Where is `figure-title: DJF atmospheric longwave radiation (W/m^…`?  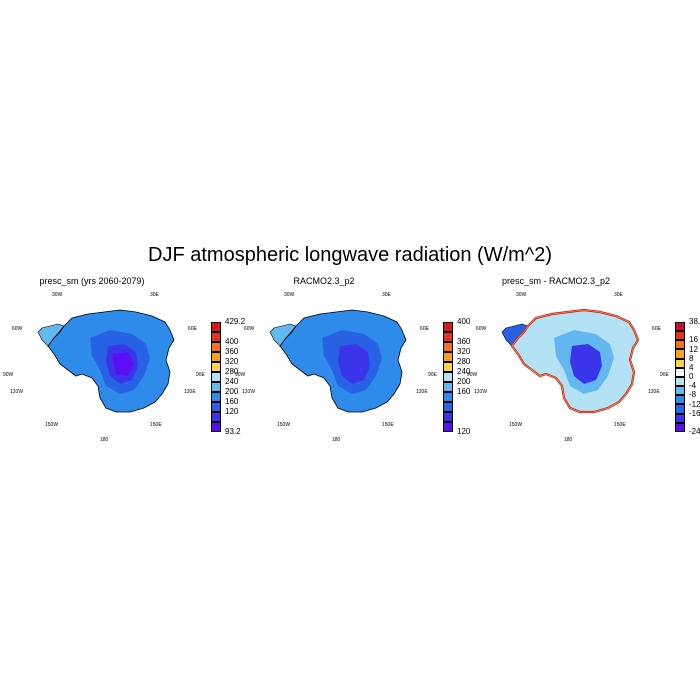 figure-title: DJF atmospheric longwave radiation (W/m^… is located at coordinates (350, 255).